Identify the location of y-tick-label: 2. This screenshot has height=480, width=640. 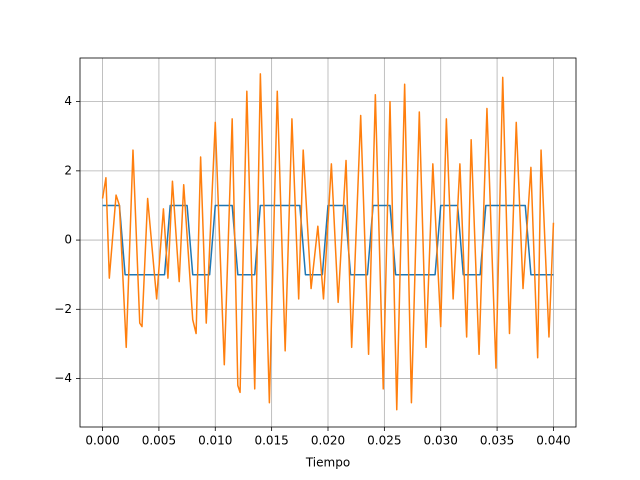
(68, 170).